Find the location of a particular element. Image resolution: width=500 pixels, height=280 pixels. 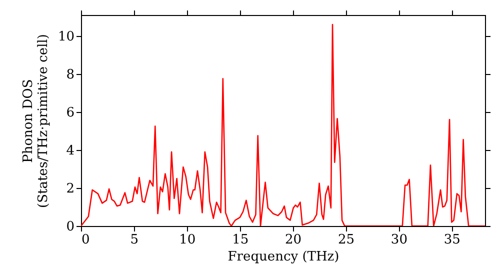

x-tick-label: 5 is located at coordinates (134, 240).